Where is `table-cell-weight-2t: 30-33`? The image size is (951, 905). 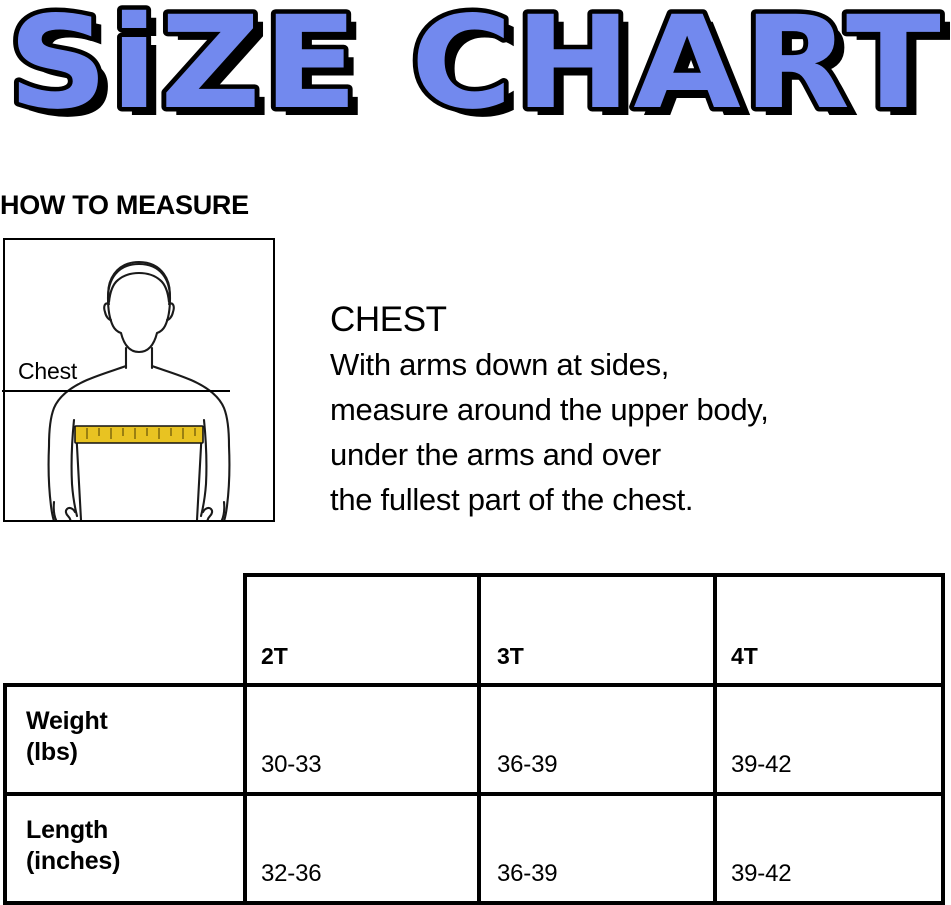 table-cell-weight-2t: 30-33 is located at coordinates (291, 764).